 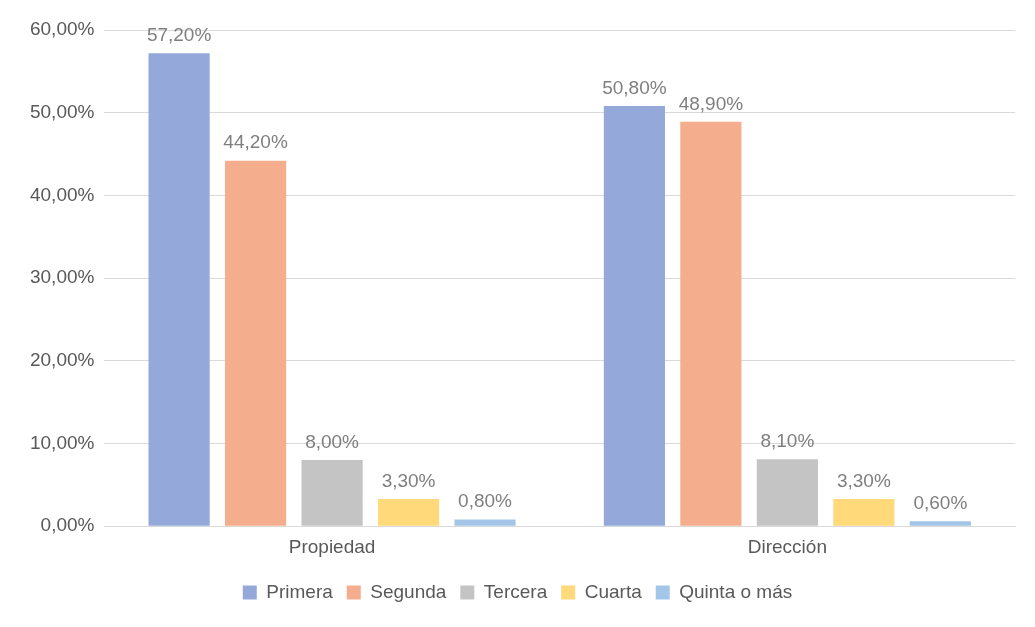 What do you see at coordinates (62, 277) in the screenshot?
I see `y-tick-label: 30,00%` at bounding box center [62, 277].